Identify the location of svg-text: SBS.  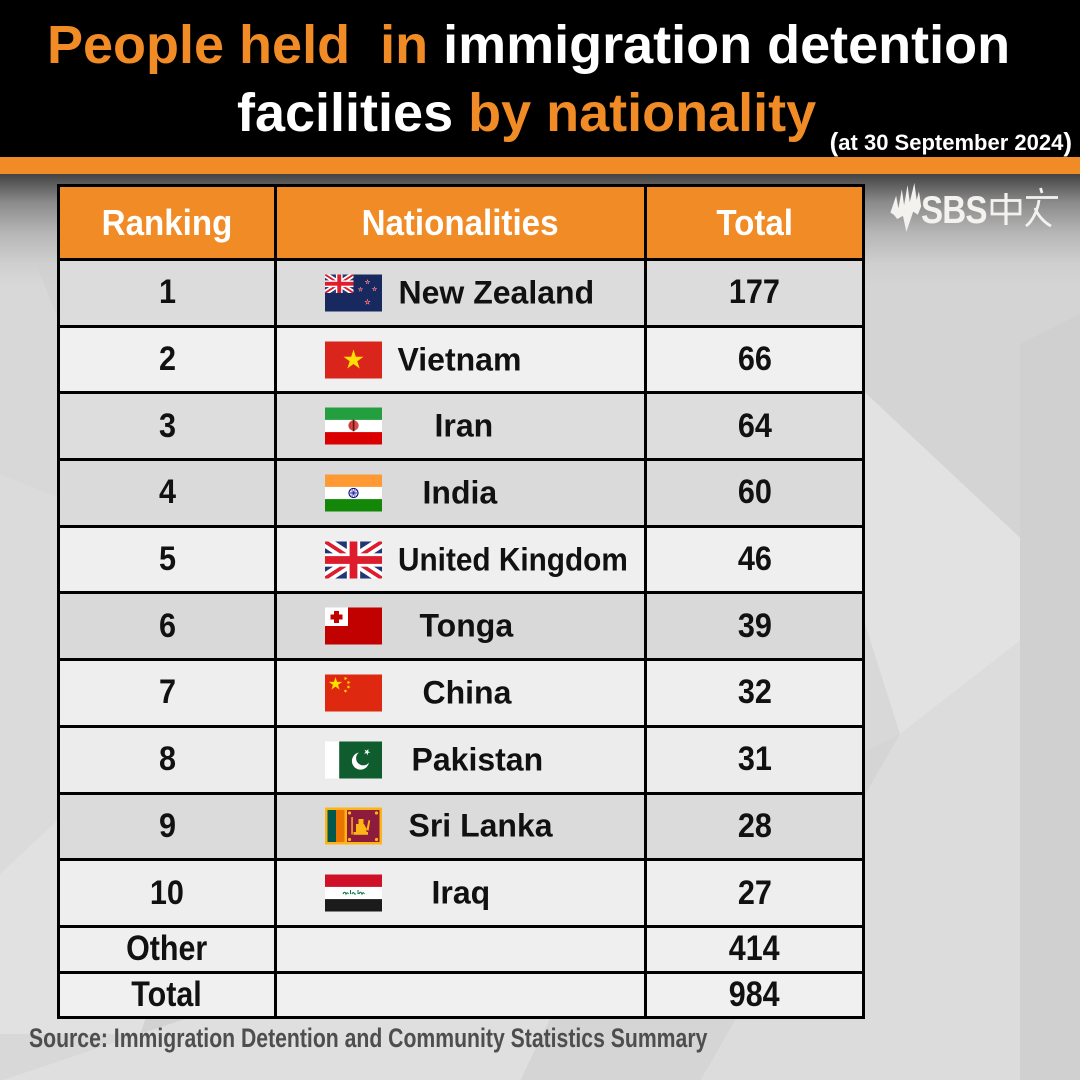
(954, 209).